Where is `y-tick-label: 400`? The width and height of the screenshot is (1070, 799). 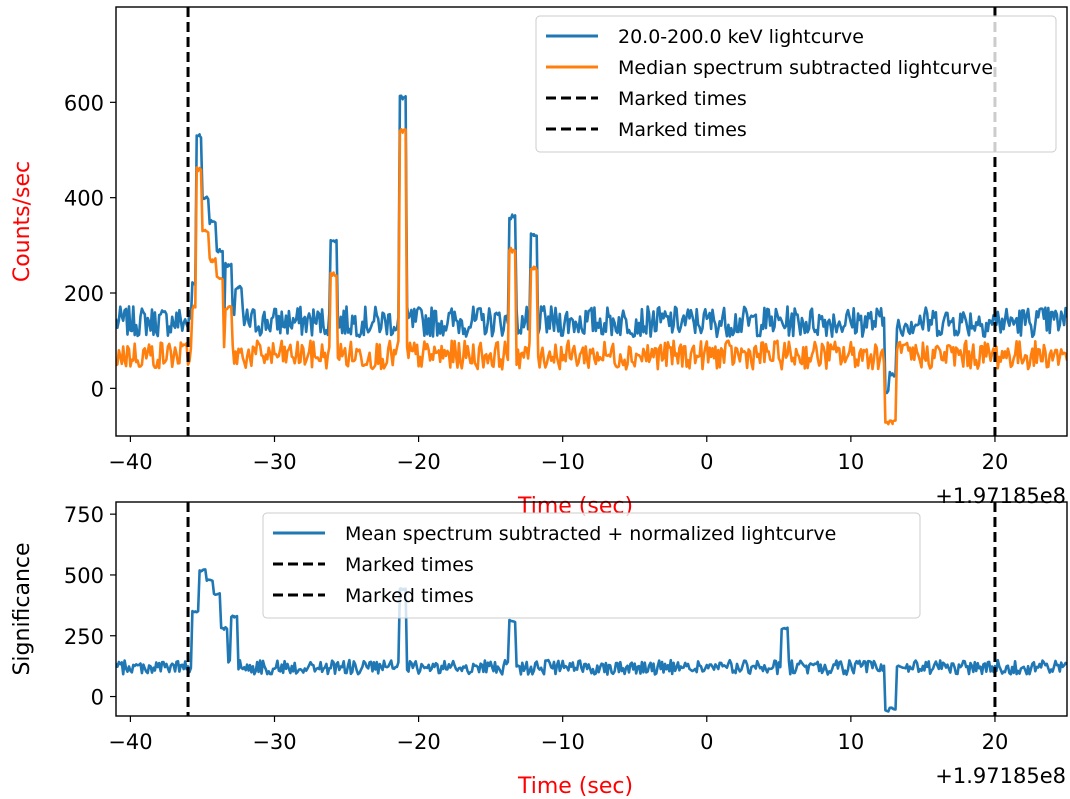 y-tick-label: 400 is located at coordinates (84, 199).